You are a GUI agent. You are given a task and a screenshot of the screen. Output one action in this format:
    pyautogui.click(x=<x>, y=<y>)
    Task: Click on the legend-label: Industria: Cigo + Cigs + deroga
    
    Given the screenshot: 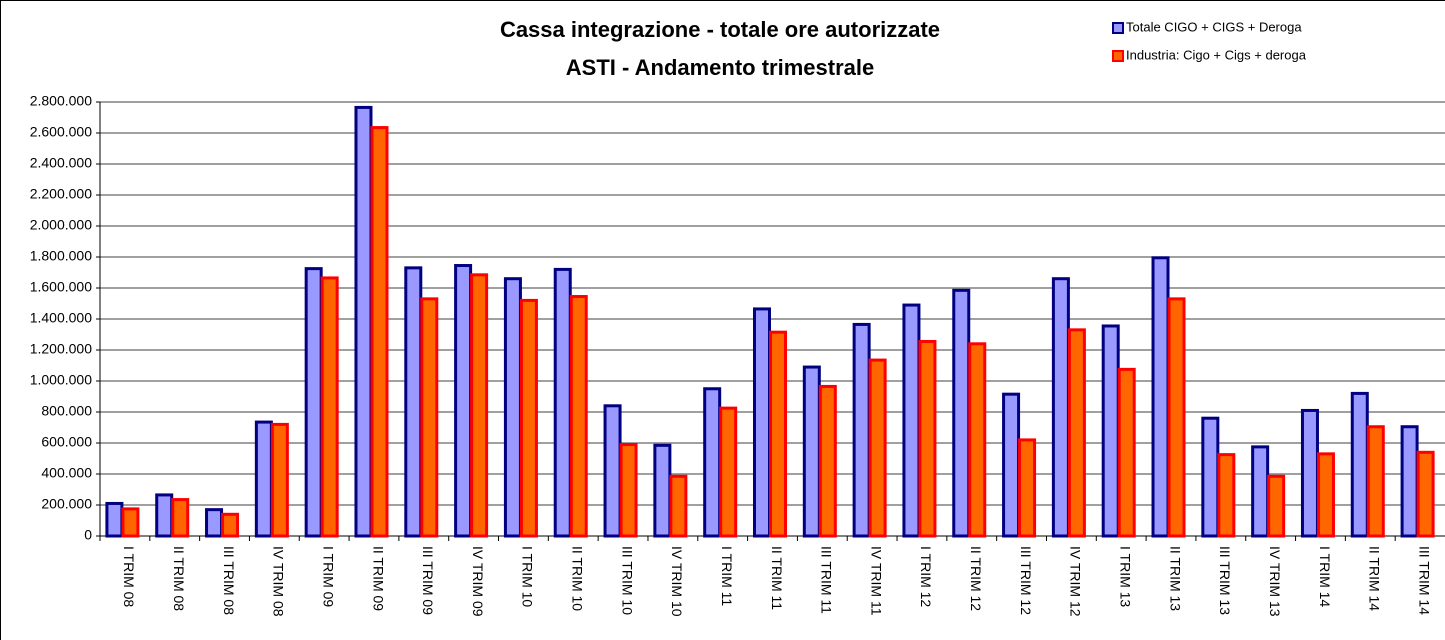 What is the action you would take?
    pyautogui.click(x=1216, y=54)
    